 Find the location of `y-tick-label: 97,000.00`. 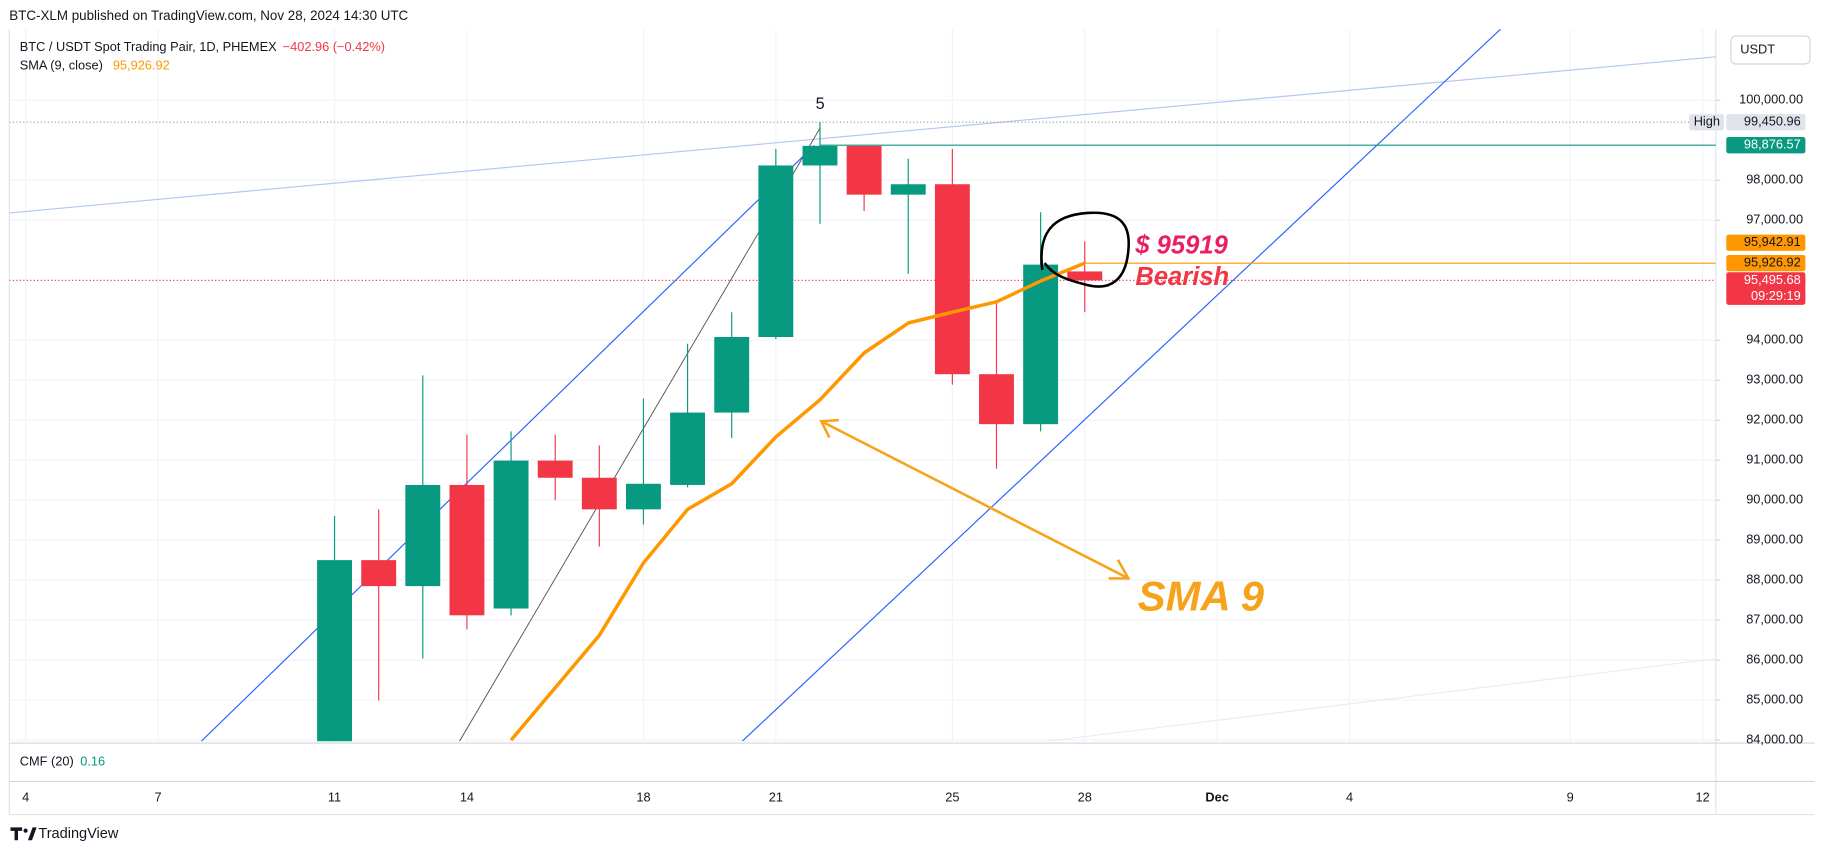

y-tick-label: 97,000.00 is located at coordinates (1774, 219).